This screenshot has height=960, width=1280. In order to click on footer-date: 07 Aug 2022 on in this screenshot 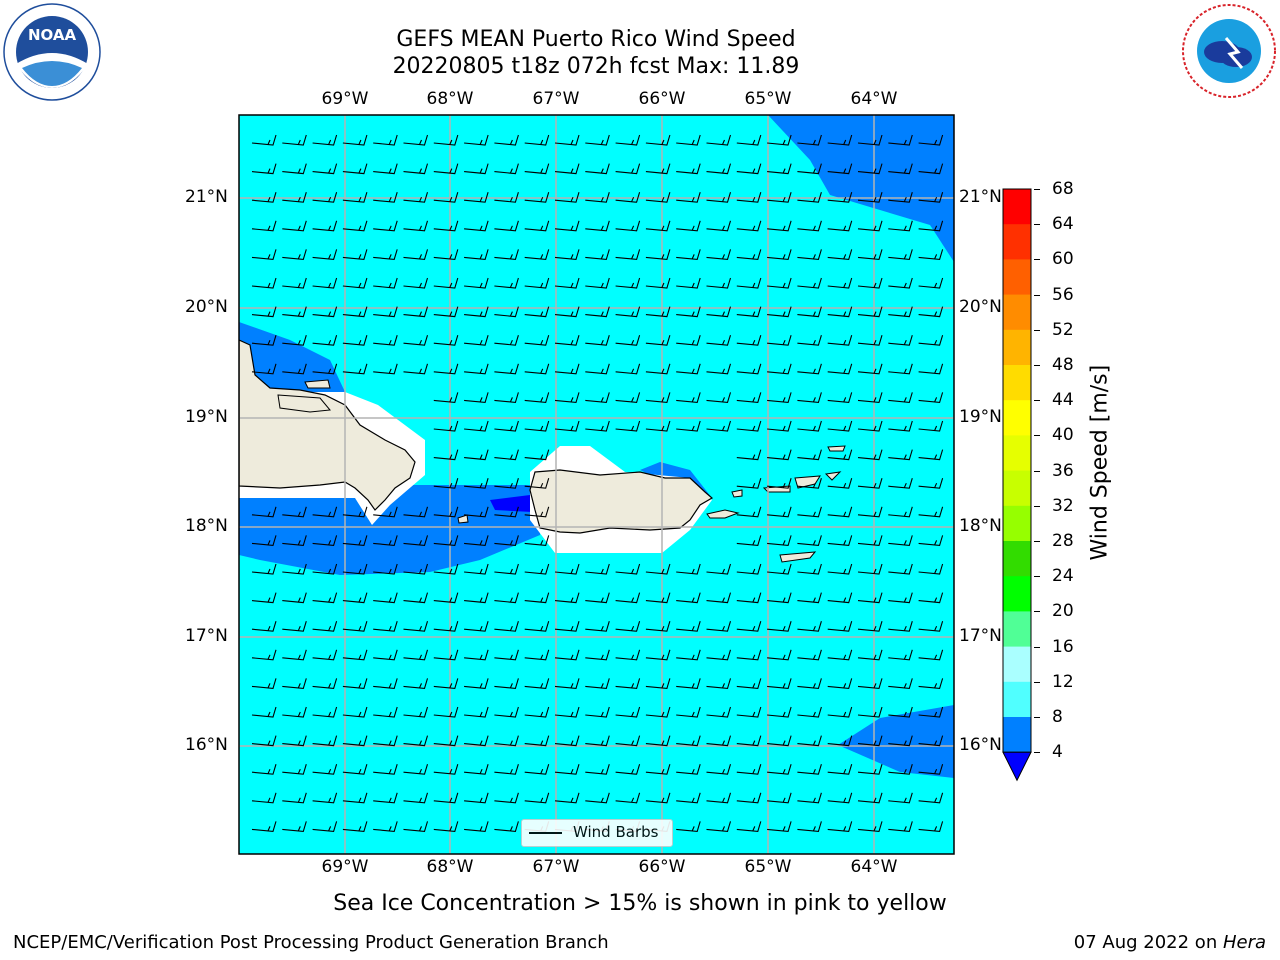, I will do `click(1148, 942)`.